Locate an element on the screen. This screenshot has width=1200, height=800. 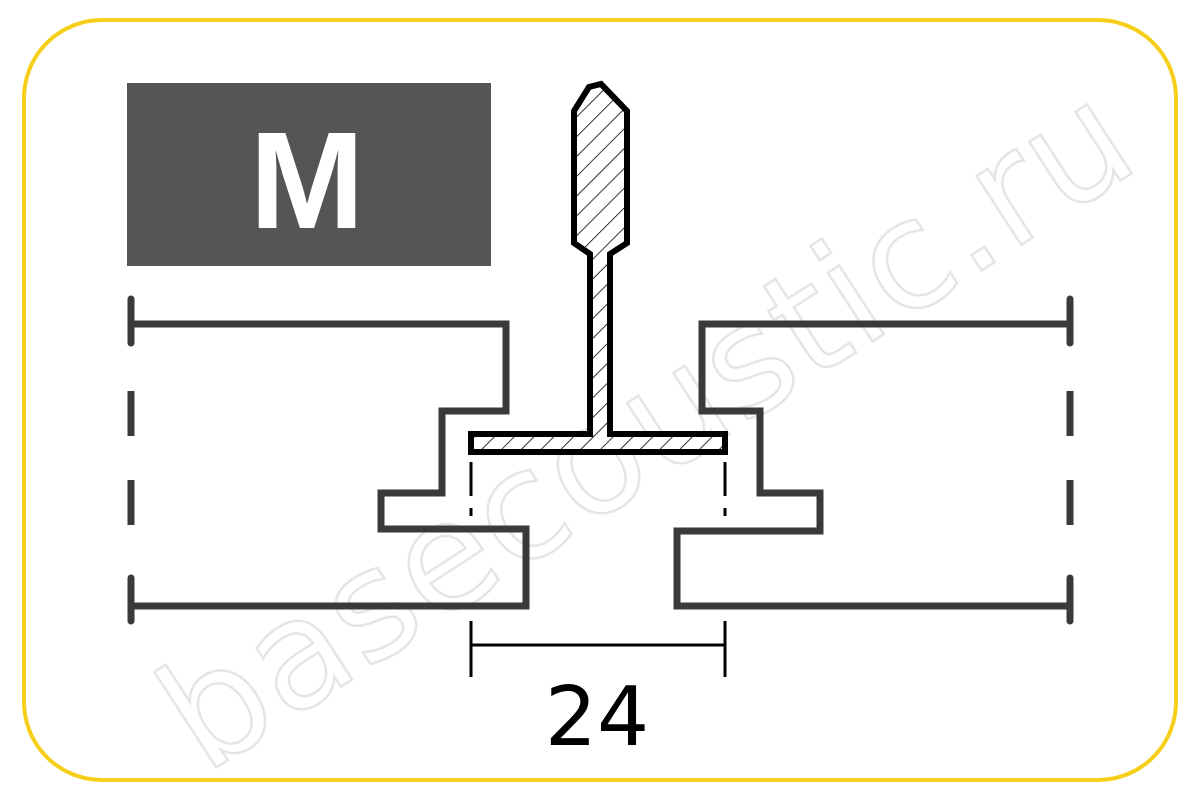
left-tile-outline is located at coordinates (328, 465).